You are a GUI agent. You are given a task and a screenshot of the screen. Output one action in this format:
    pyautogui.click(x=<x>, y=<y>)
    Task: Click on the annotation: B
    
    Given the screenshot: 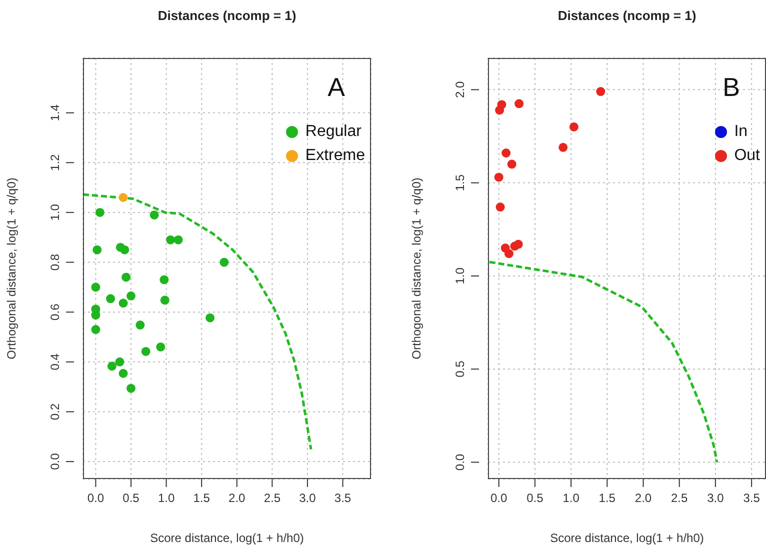 What is the action you would take?
    pyautogui.click(x=731, y=87)
    